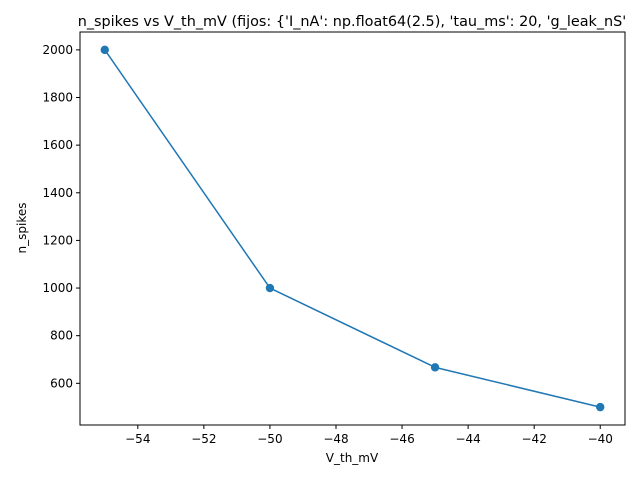  Describe the element at coordinates (401, 439) in the screenshot. I see `x-tick-label: −46` at that location.